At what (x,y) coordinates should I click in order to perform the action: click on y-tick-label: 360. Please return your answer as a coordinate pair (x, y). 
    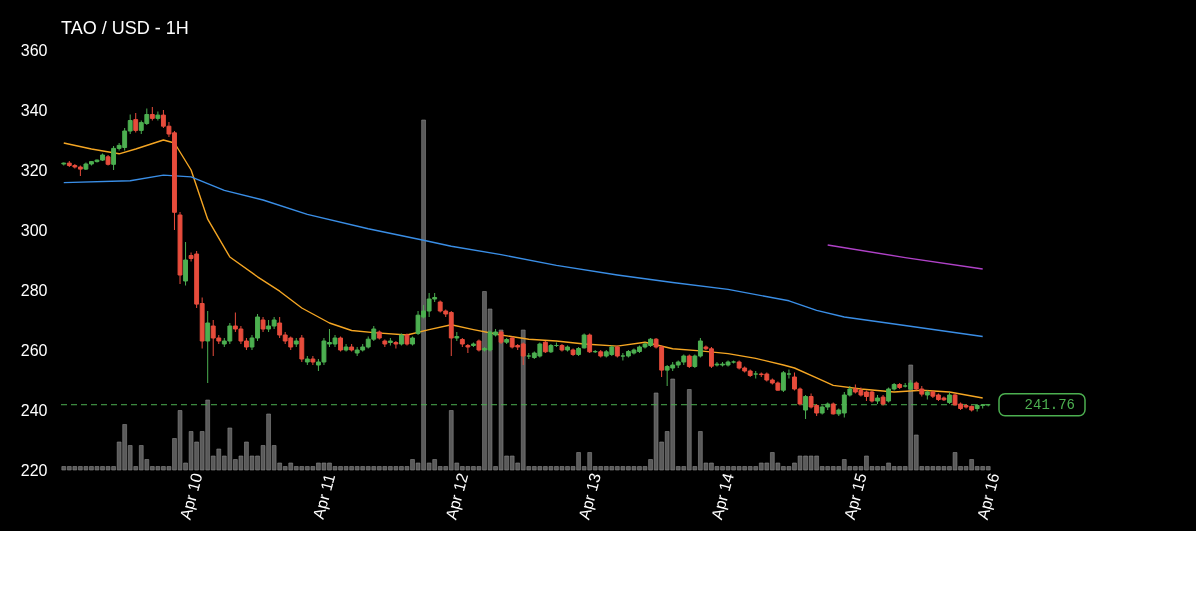
    Looking at the image, I should click on (34, 50).